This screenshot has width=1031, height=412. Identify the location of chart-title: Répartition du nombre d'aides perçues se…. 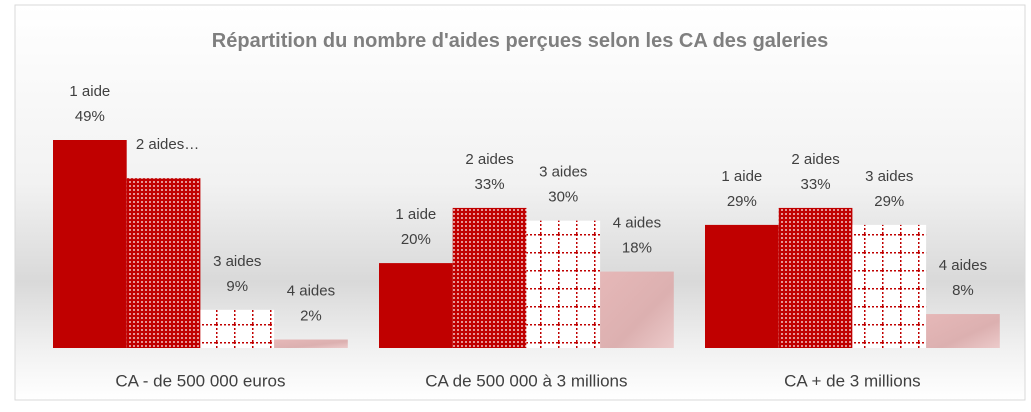
(520, 41).